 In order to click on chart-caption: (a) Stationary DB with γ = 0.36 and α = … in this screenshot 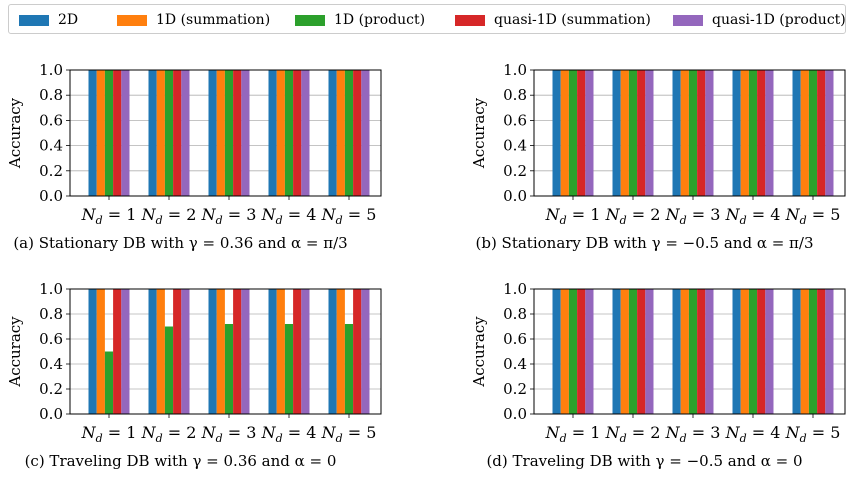, I will do `click(180, 243)`.